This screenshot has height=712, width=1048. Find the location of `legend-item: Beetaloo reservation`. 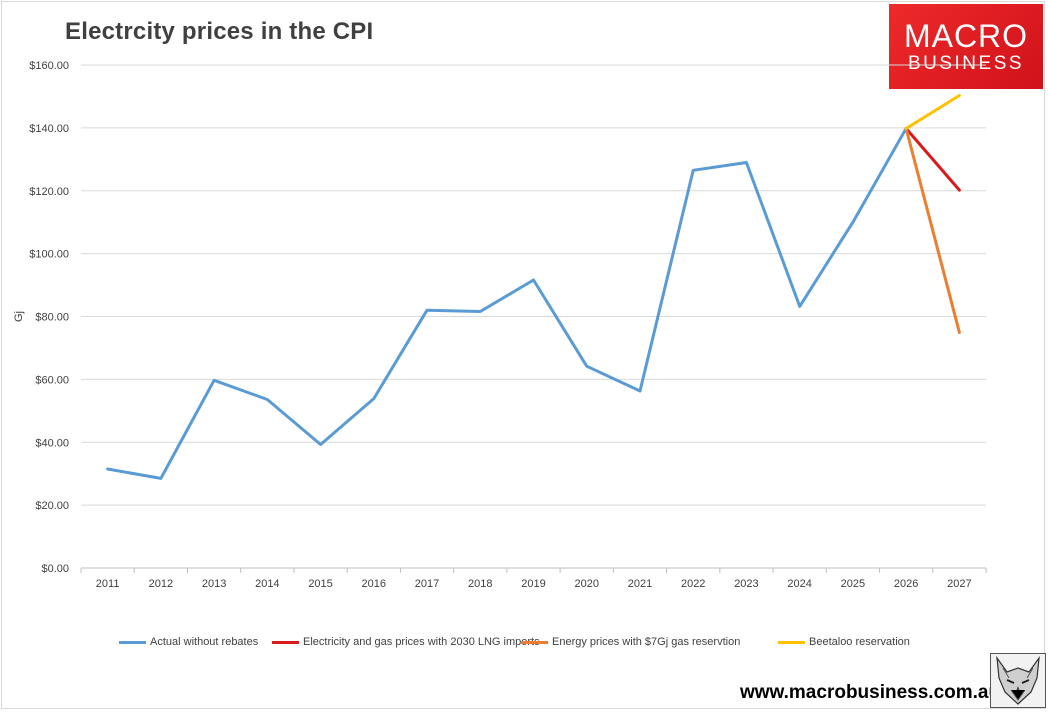

legend-item: Beetaloo reservation is located at coordinates (844, 642).